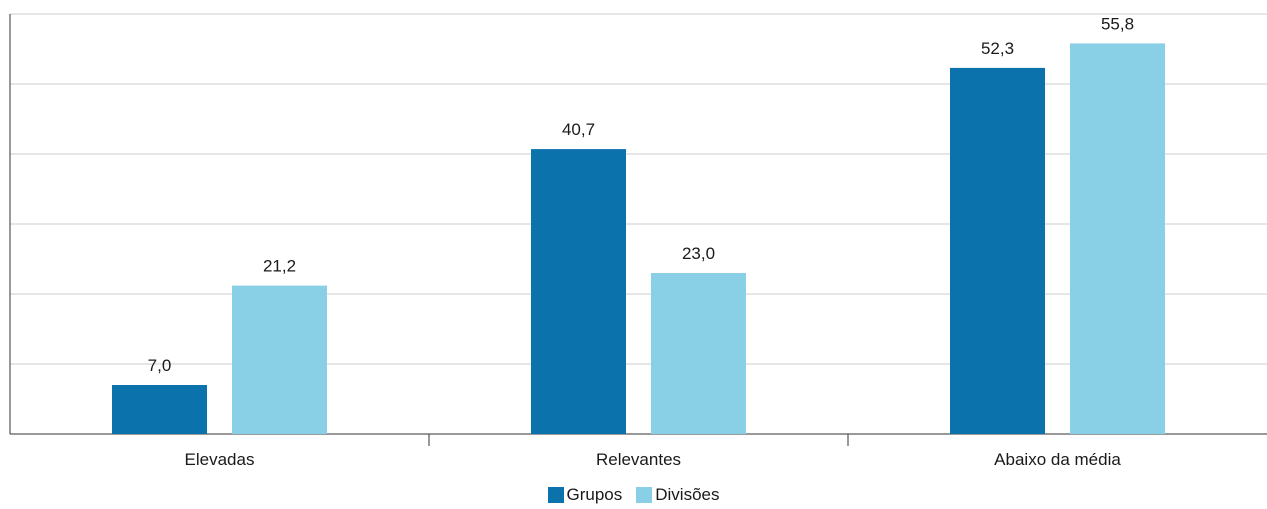 The image size is (1267, 509). What do you see at coordinates (555, 495) in the screenshot?
I see `legend-swatch-grupos` at bounding box center [555, 495].